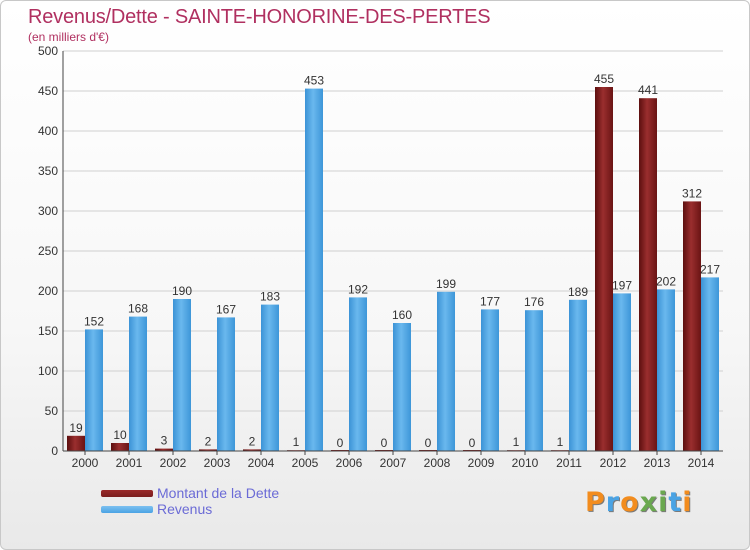 The width and height of the screenshot is (750, 550). Describe the element at coordinates (604, 79) in the screenshot. I see `data-label-dette: 455` at that location.